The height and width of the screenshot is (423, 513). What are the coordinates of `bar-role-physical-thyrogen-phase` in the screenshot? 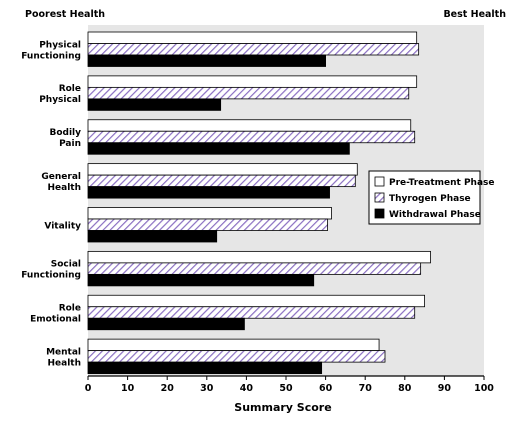 It's located at (248, 93).